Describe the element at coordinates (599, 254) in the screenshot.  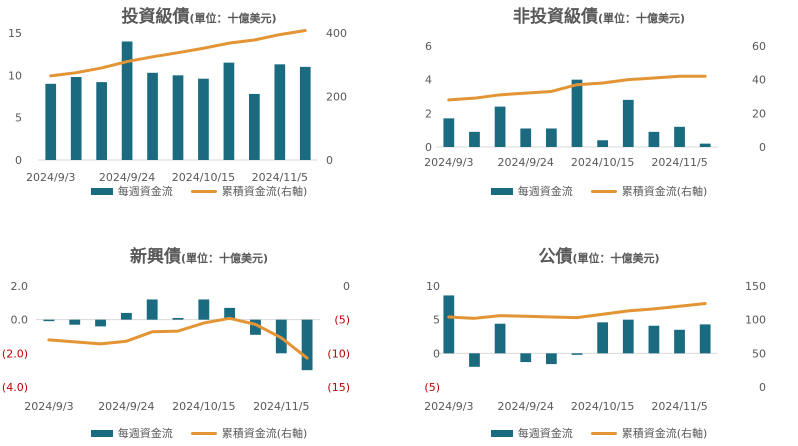
I see `chart-title: 公債(單位：十億美元)` at that location.